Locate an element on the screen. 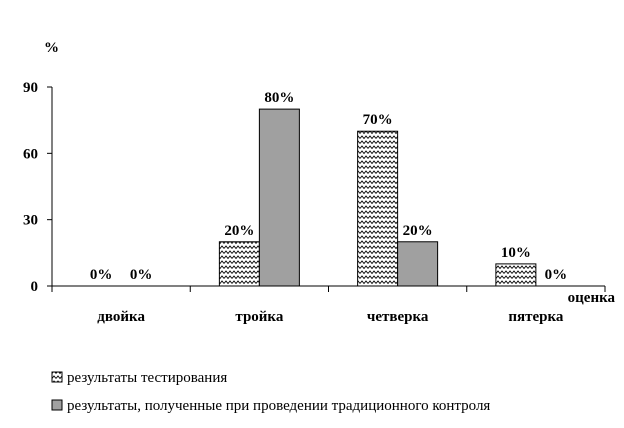 This screenshot has width=624, height=428. legend-swatch-traditional is located at coordinates (57, 405).